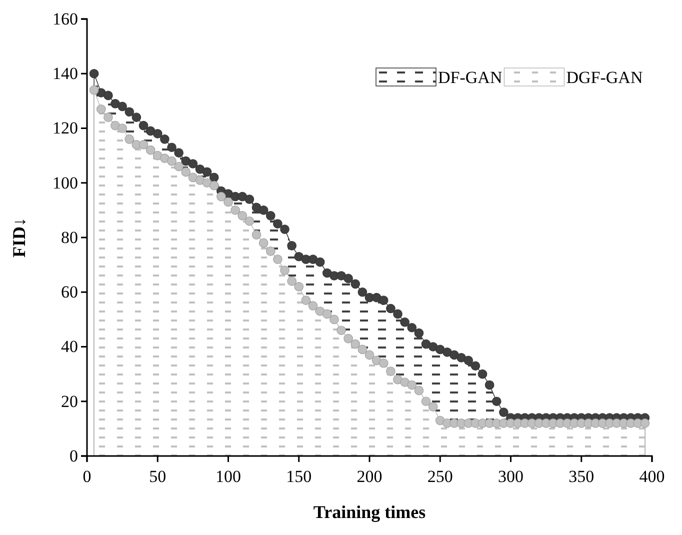  I want to click on x-tick-label: 50, so click(157, 476).